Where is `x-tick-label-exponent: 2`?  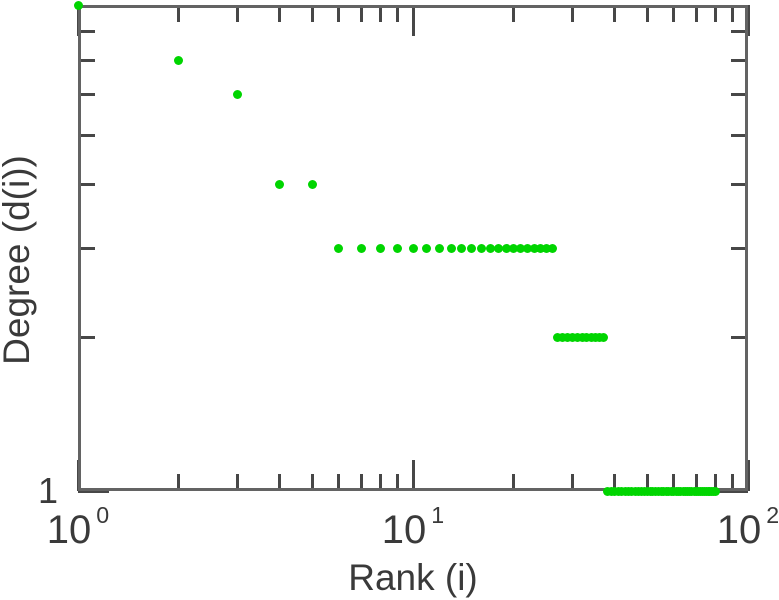
x-tick-label-exponent: 2 is located at coordinates (772, 515).